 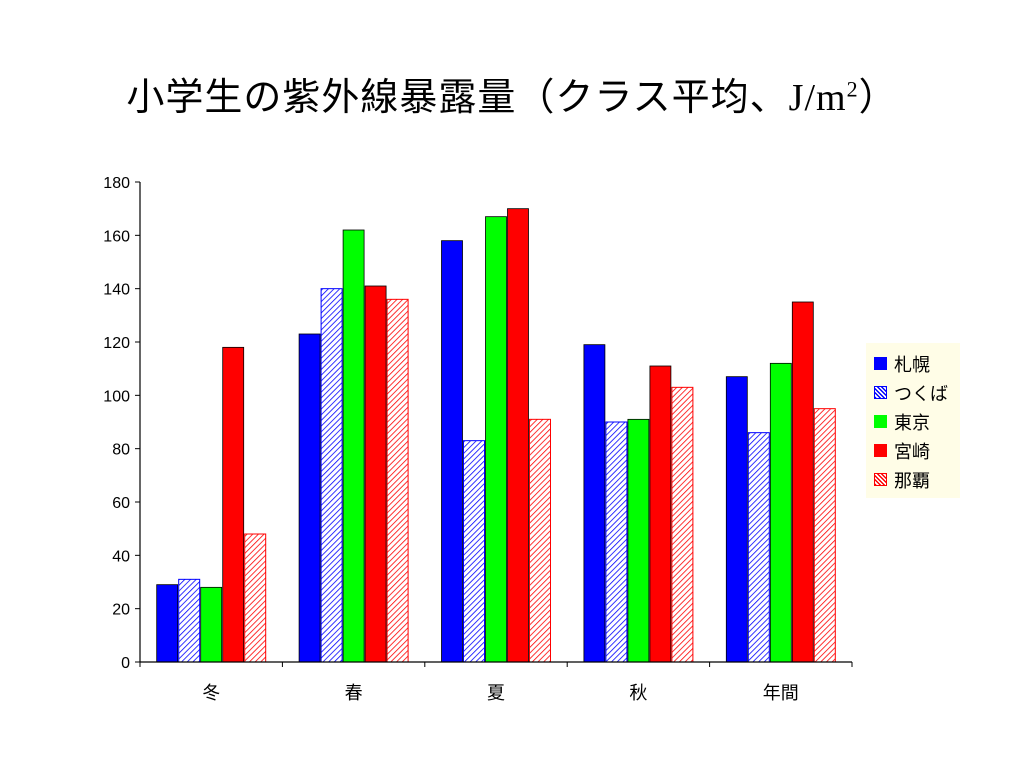 What do you see at coordinates (660, 514) in the screenshot?
I see `bar-宮崎-秋` at bounding box center [660, 514].